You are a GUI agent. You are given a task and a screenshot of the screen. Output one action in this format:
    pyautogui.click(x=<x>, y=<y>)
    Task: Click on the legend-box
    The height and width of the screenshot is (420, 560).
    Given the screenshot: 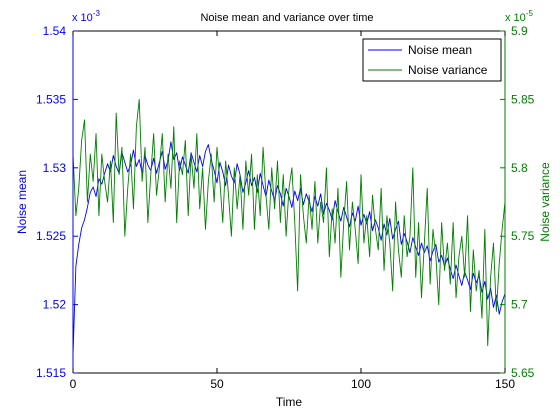 What is the action you would take?
    pyautogui.click(x=432, y=60)
    